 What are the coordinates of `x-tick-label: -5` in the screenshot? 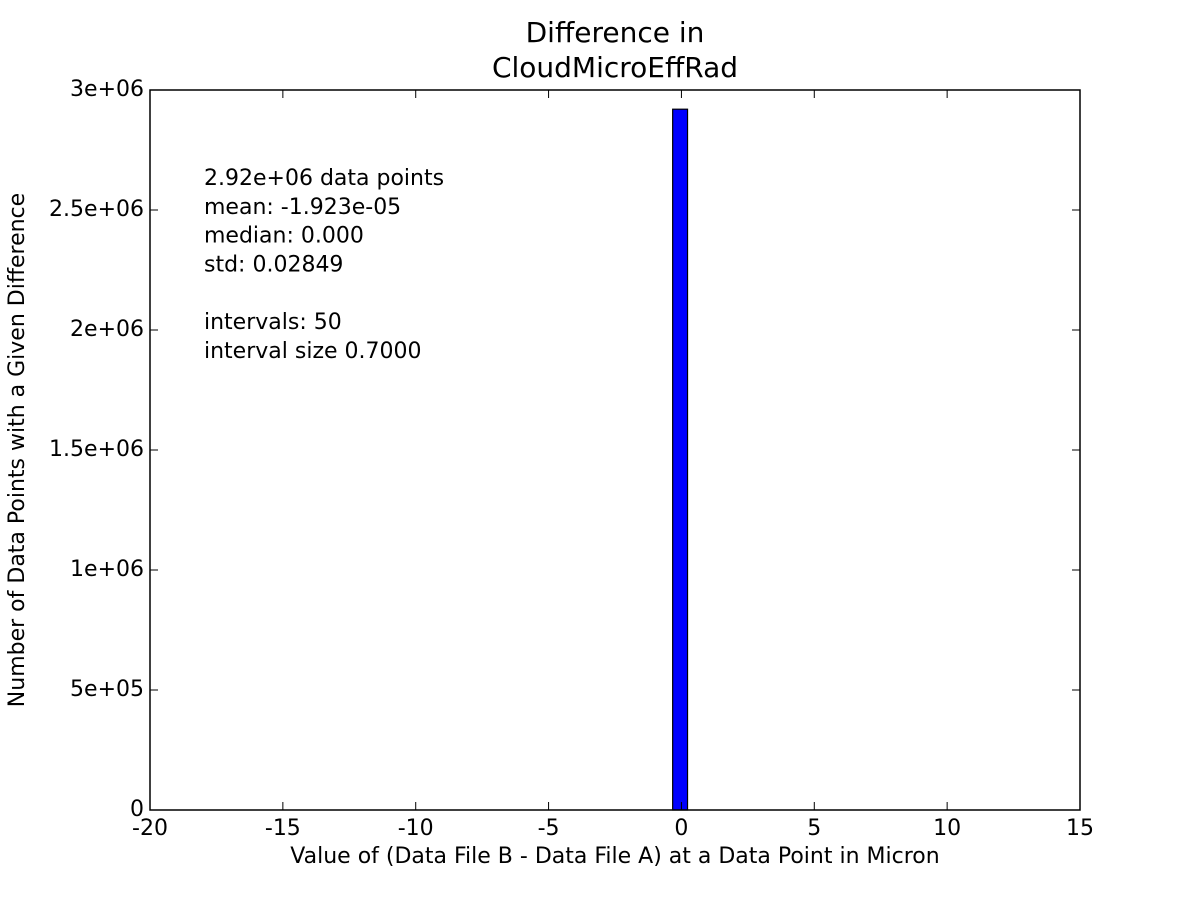 It's located at (549, 828).